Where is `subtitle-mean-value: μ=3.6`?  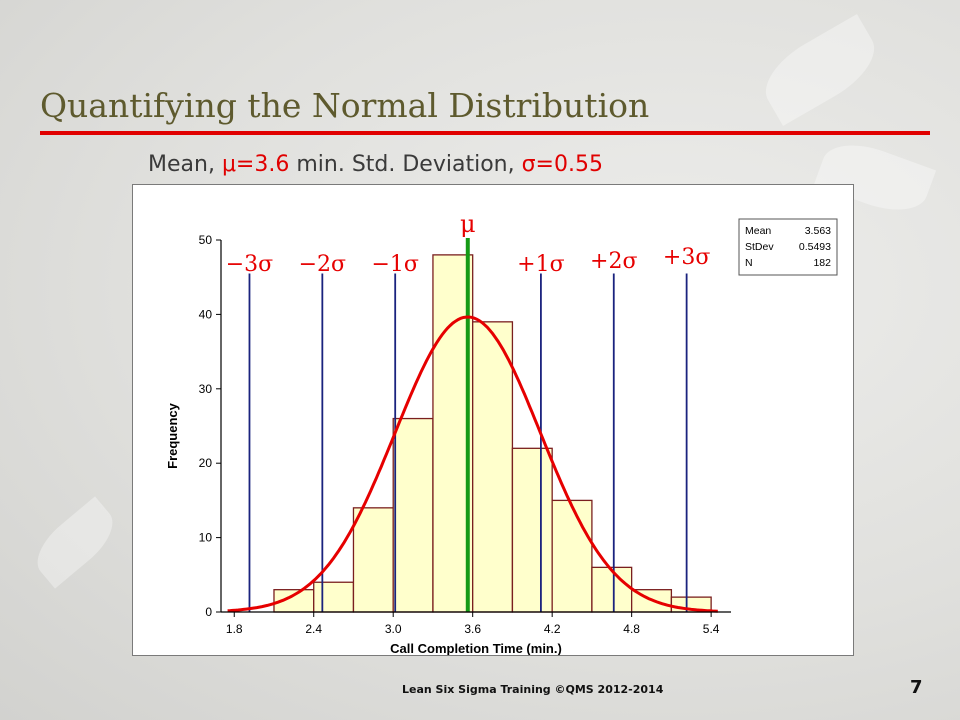
subtitle-mean-value: μ=3.6 is located at coordinates (255, 164).